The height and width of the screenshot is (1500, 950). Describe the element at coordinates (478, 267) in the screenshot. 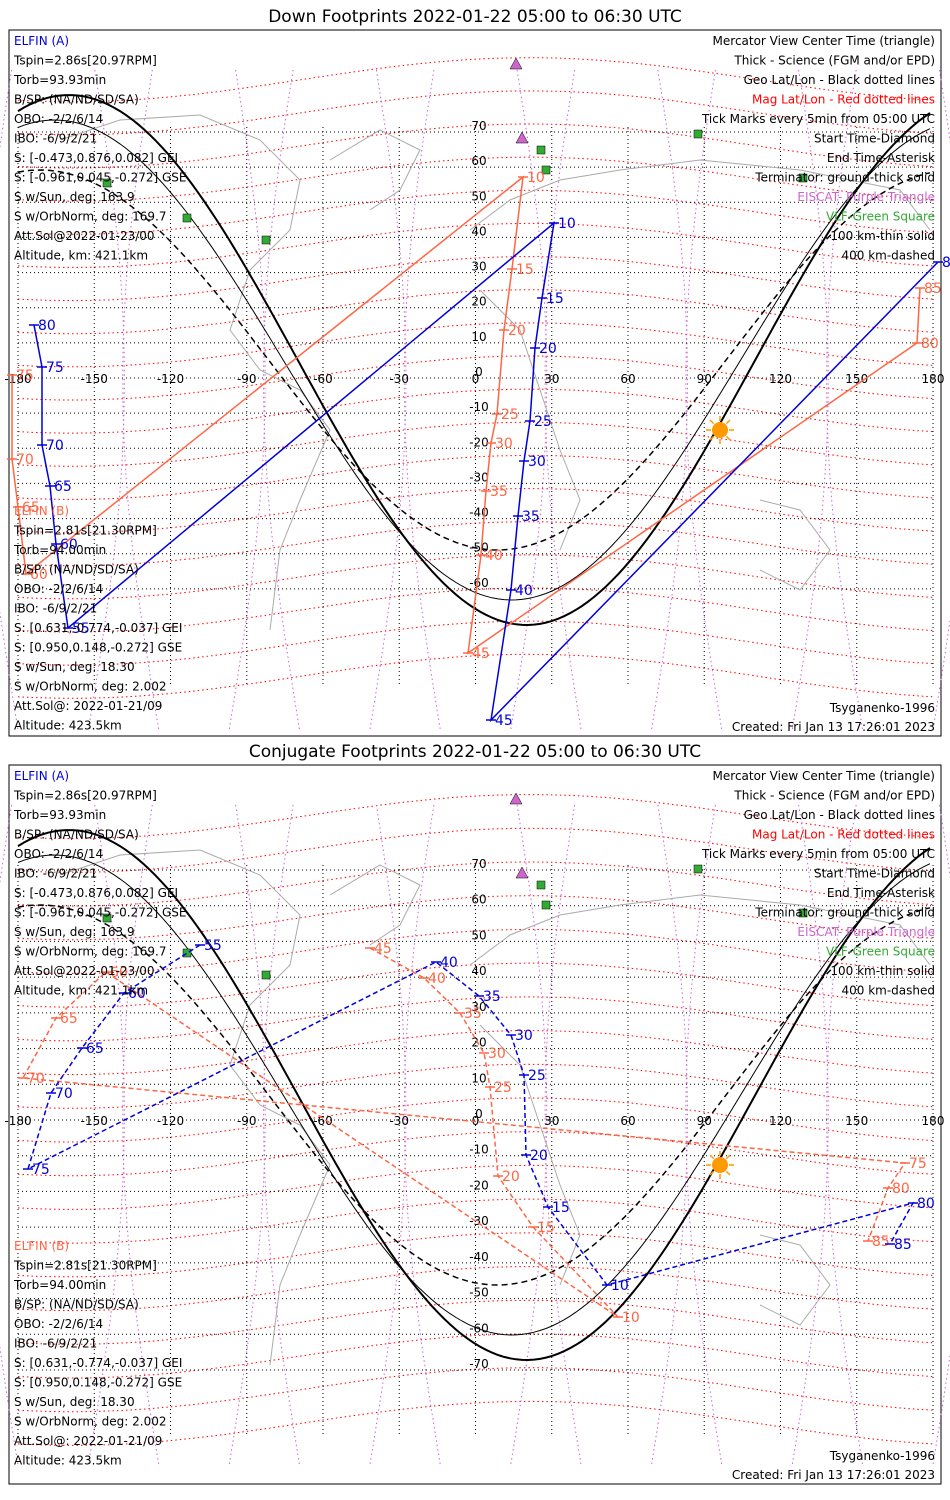

I see `lat-tick-label: 30` at that location.